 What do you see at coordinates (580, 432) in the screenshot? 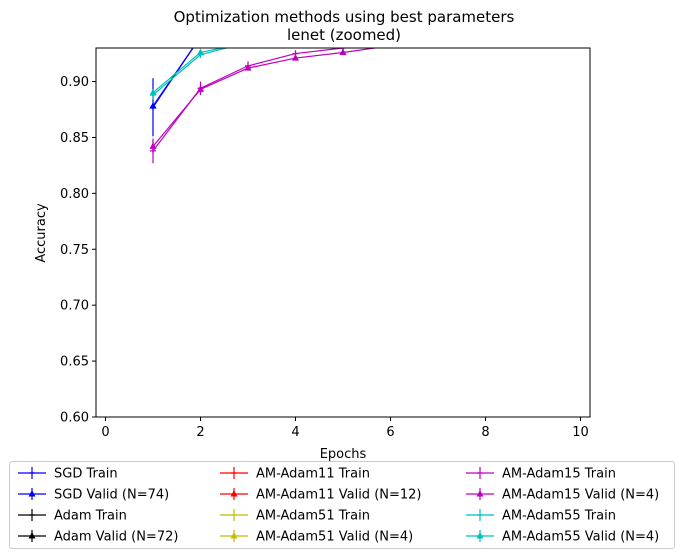
I see `x-tick-label: 10` at bounding box center [580, 432].